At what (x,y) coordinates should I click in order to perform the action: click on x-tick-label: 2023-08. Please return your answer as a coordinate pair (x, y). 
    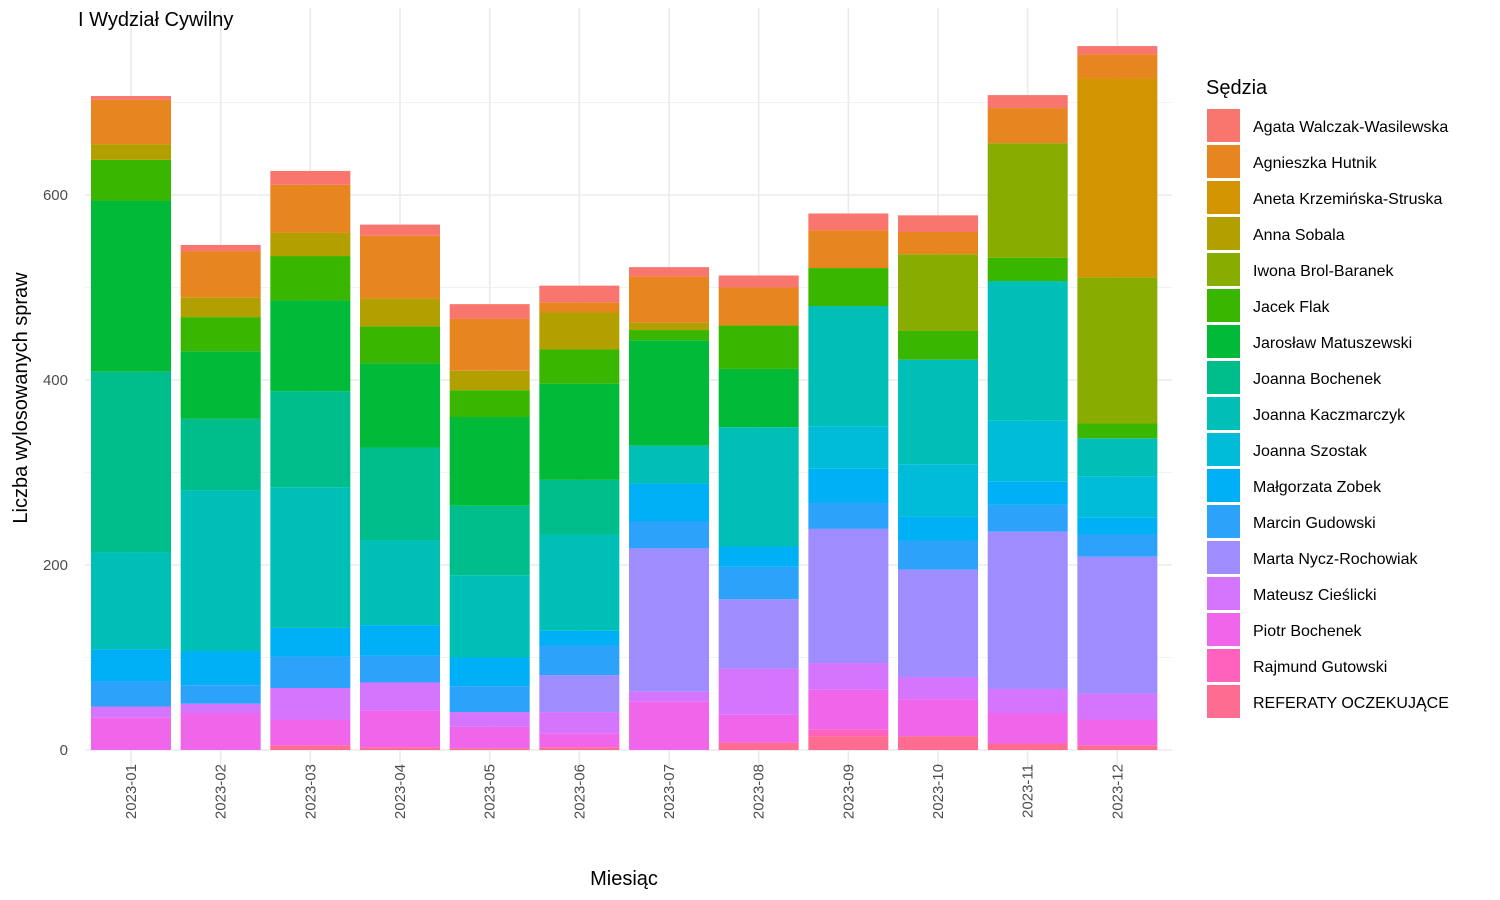
    Looking at the image, I should click on (759, 791).